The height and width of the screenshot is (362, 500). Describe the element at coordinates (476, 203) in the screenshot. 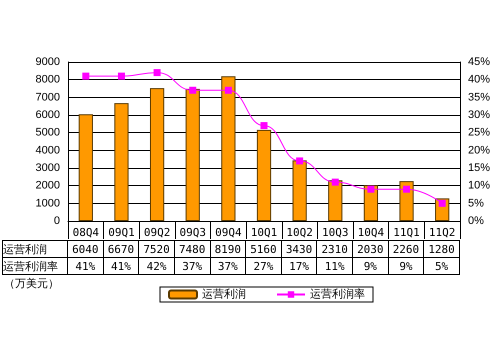

I see `y2-tick-label: 5%` at that location.